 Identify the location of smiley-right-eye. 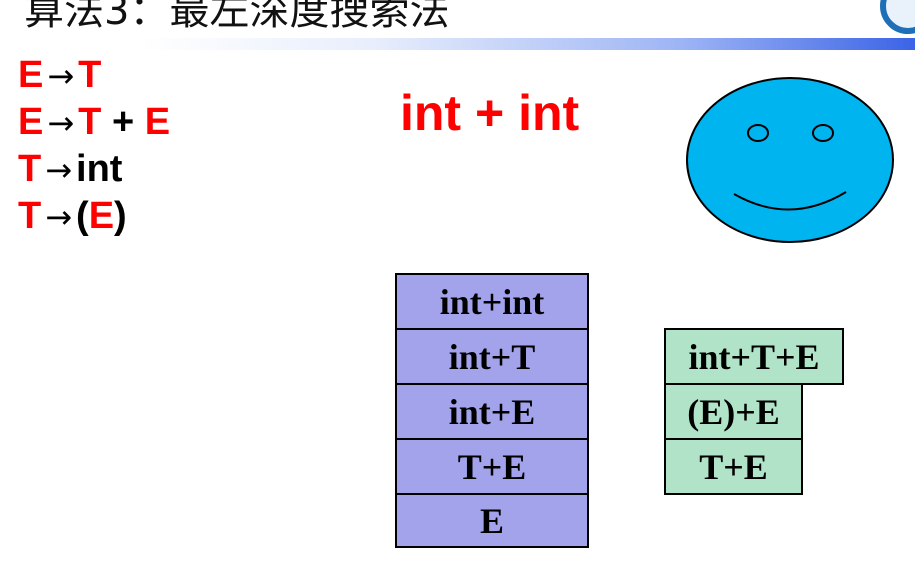
(823, 133).